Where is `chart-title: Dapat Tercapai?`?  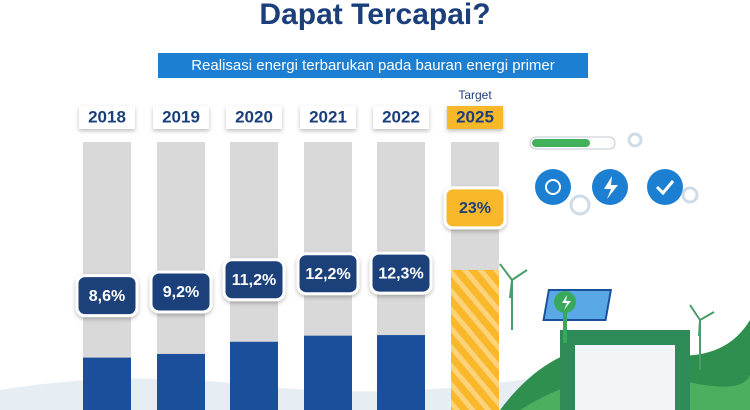 chart-title: Dapat Tercapai? is located at coordinates (374, 15).